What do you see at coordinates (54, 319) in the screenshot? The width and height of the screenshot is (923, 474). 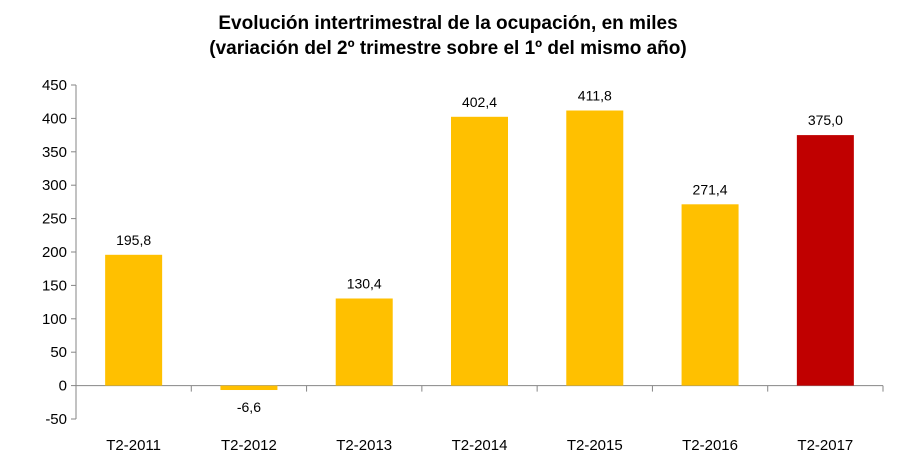 I see `y-tick-label: 100` at bounding box center [54, 319].